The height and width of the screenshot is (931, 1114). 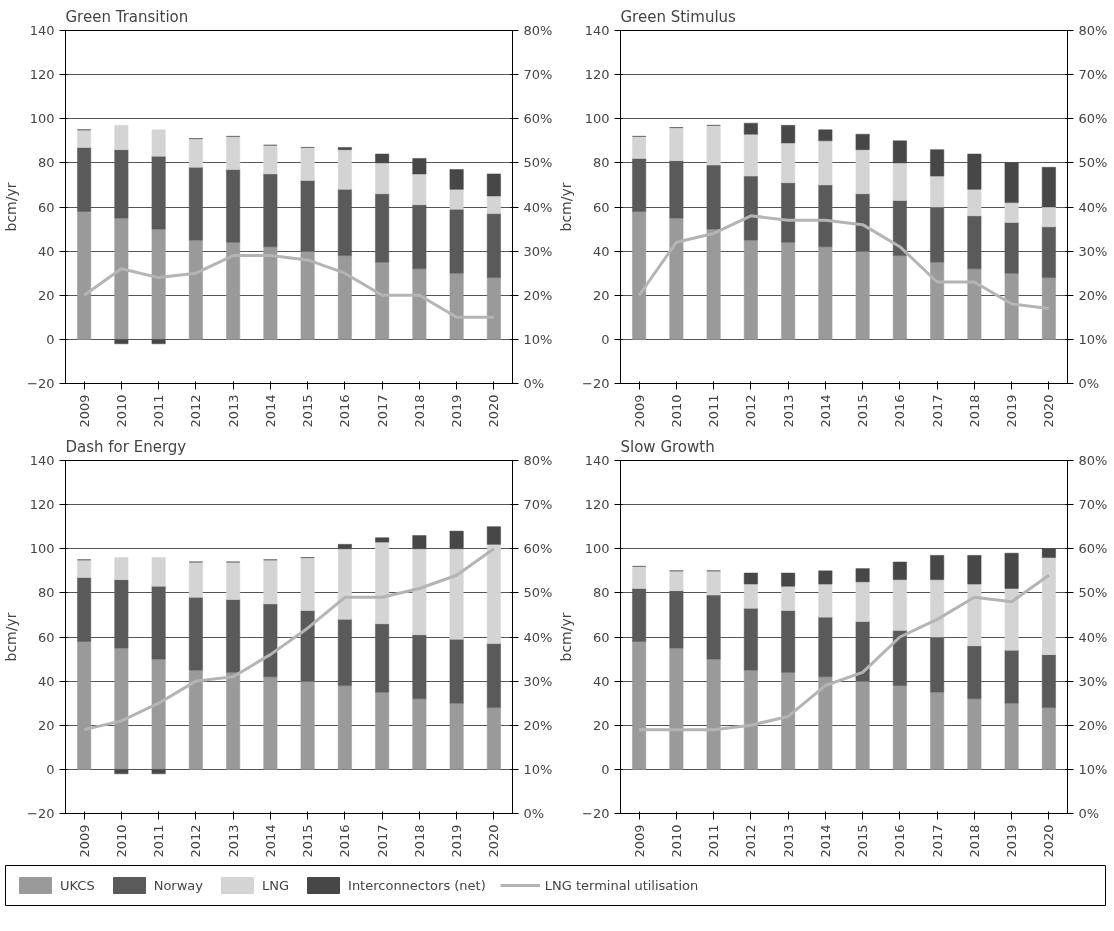 I want to click on y-tick-label: 140, so click(x=597, y=460).